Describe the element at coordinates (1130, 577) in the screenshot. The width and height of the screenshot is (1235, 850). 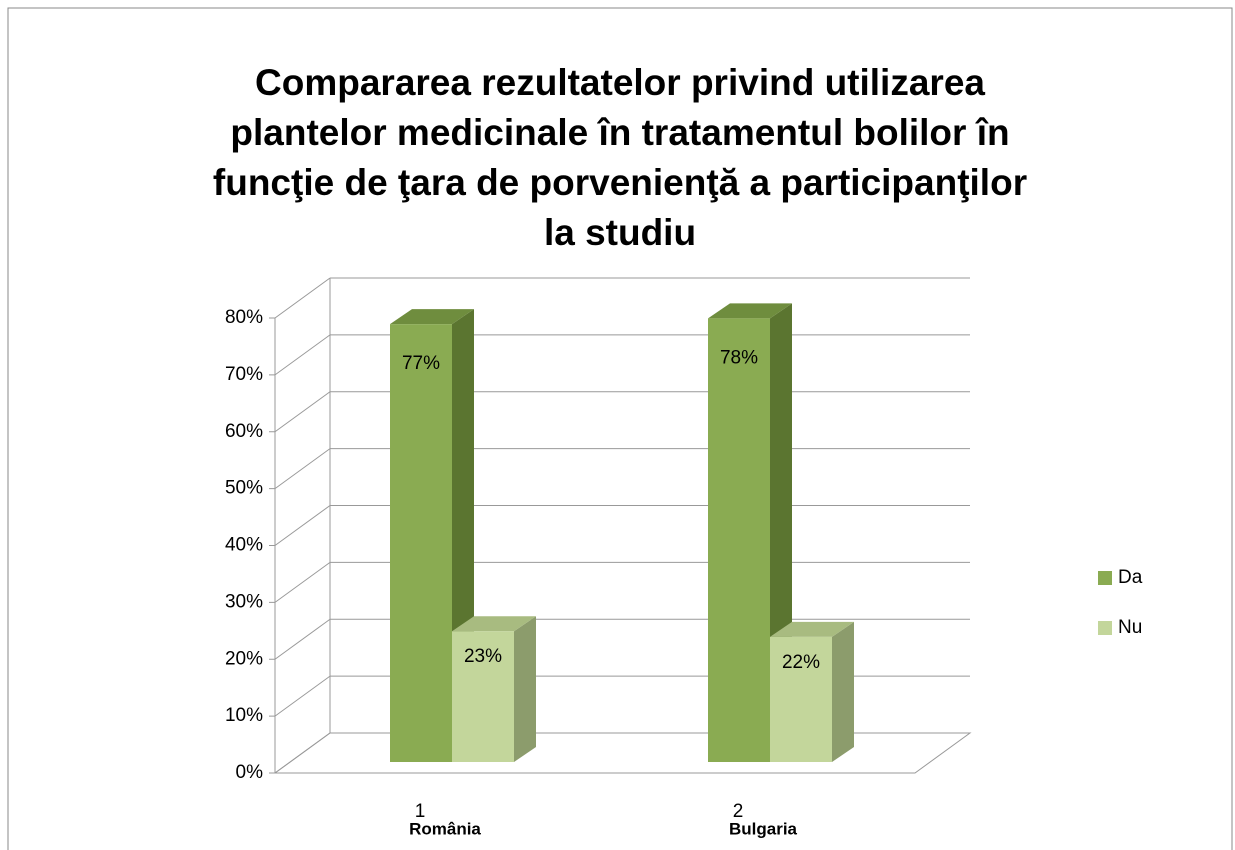
I see `legend-label: Da` at that location.